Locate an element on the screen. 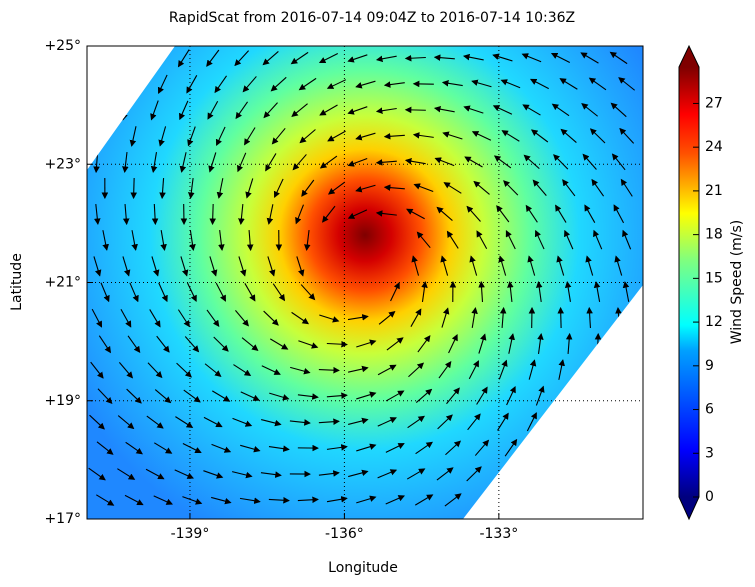 This screenshot has width=755, height=587. colorbar-tick-label: 24 is located at coordinates (714, 147).